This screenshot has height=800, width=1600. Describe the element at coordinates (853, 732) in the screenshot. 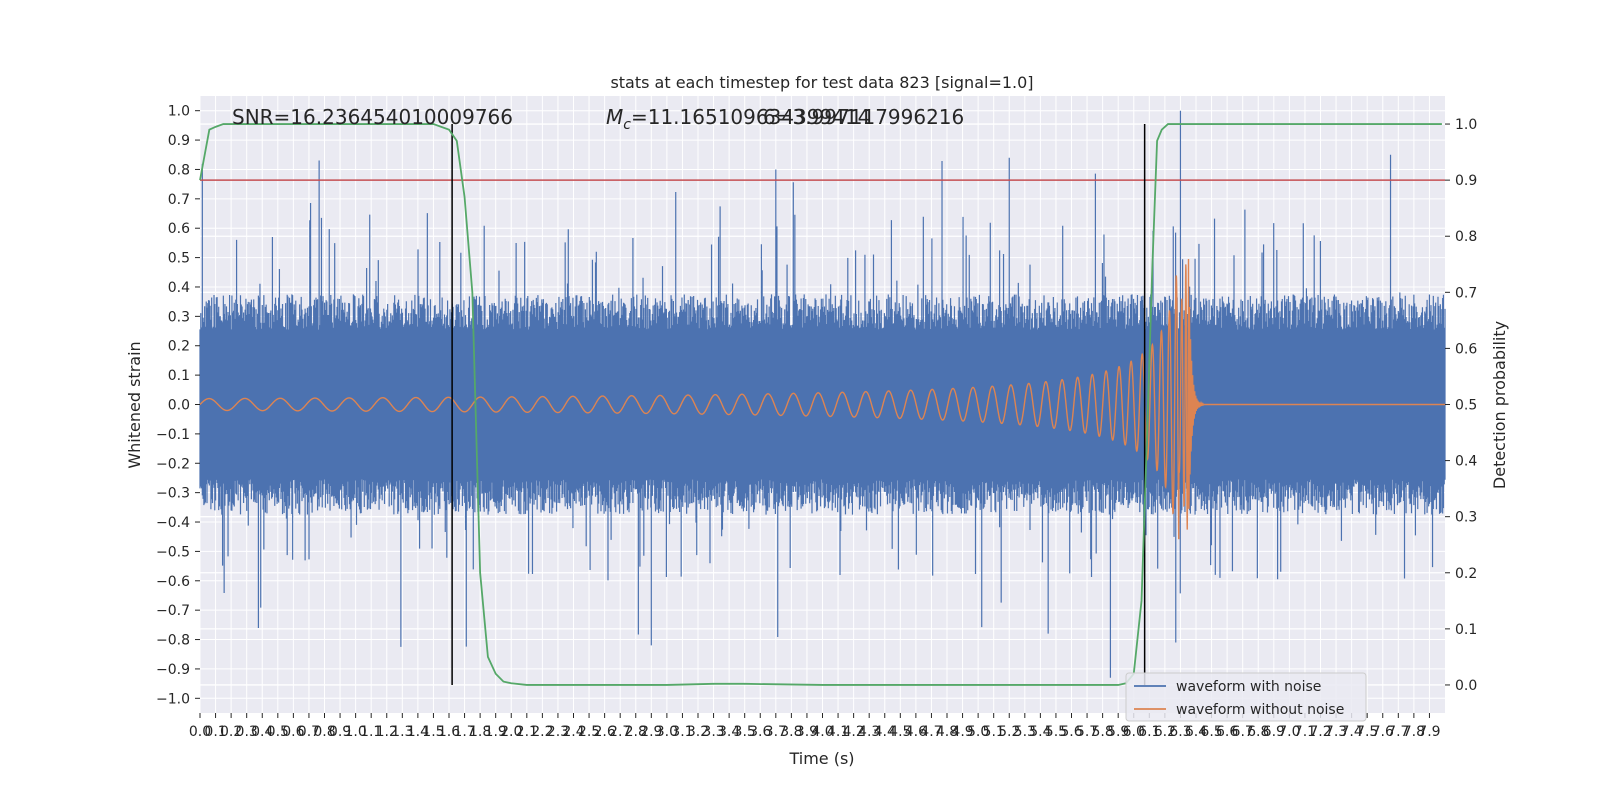

I see `x-tick-label: 4.2` at that location.